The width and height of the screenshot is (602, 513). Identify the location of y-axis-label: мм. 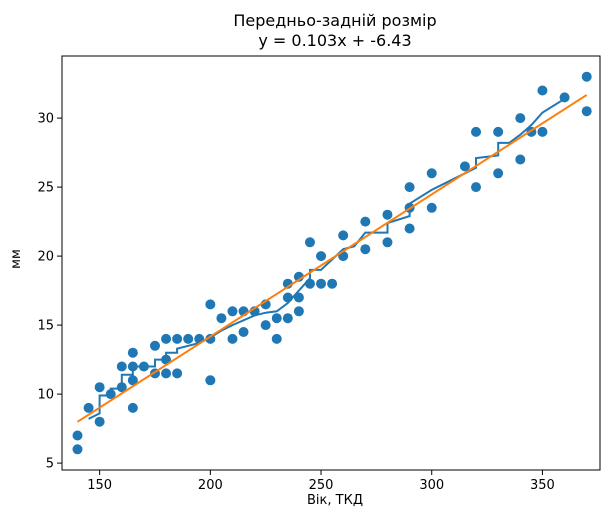
(16, 259).